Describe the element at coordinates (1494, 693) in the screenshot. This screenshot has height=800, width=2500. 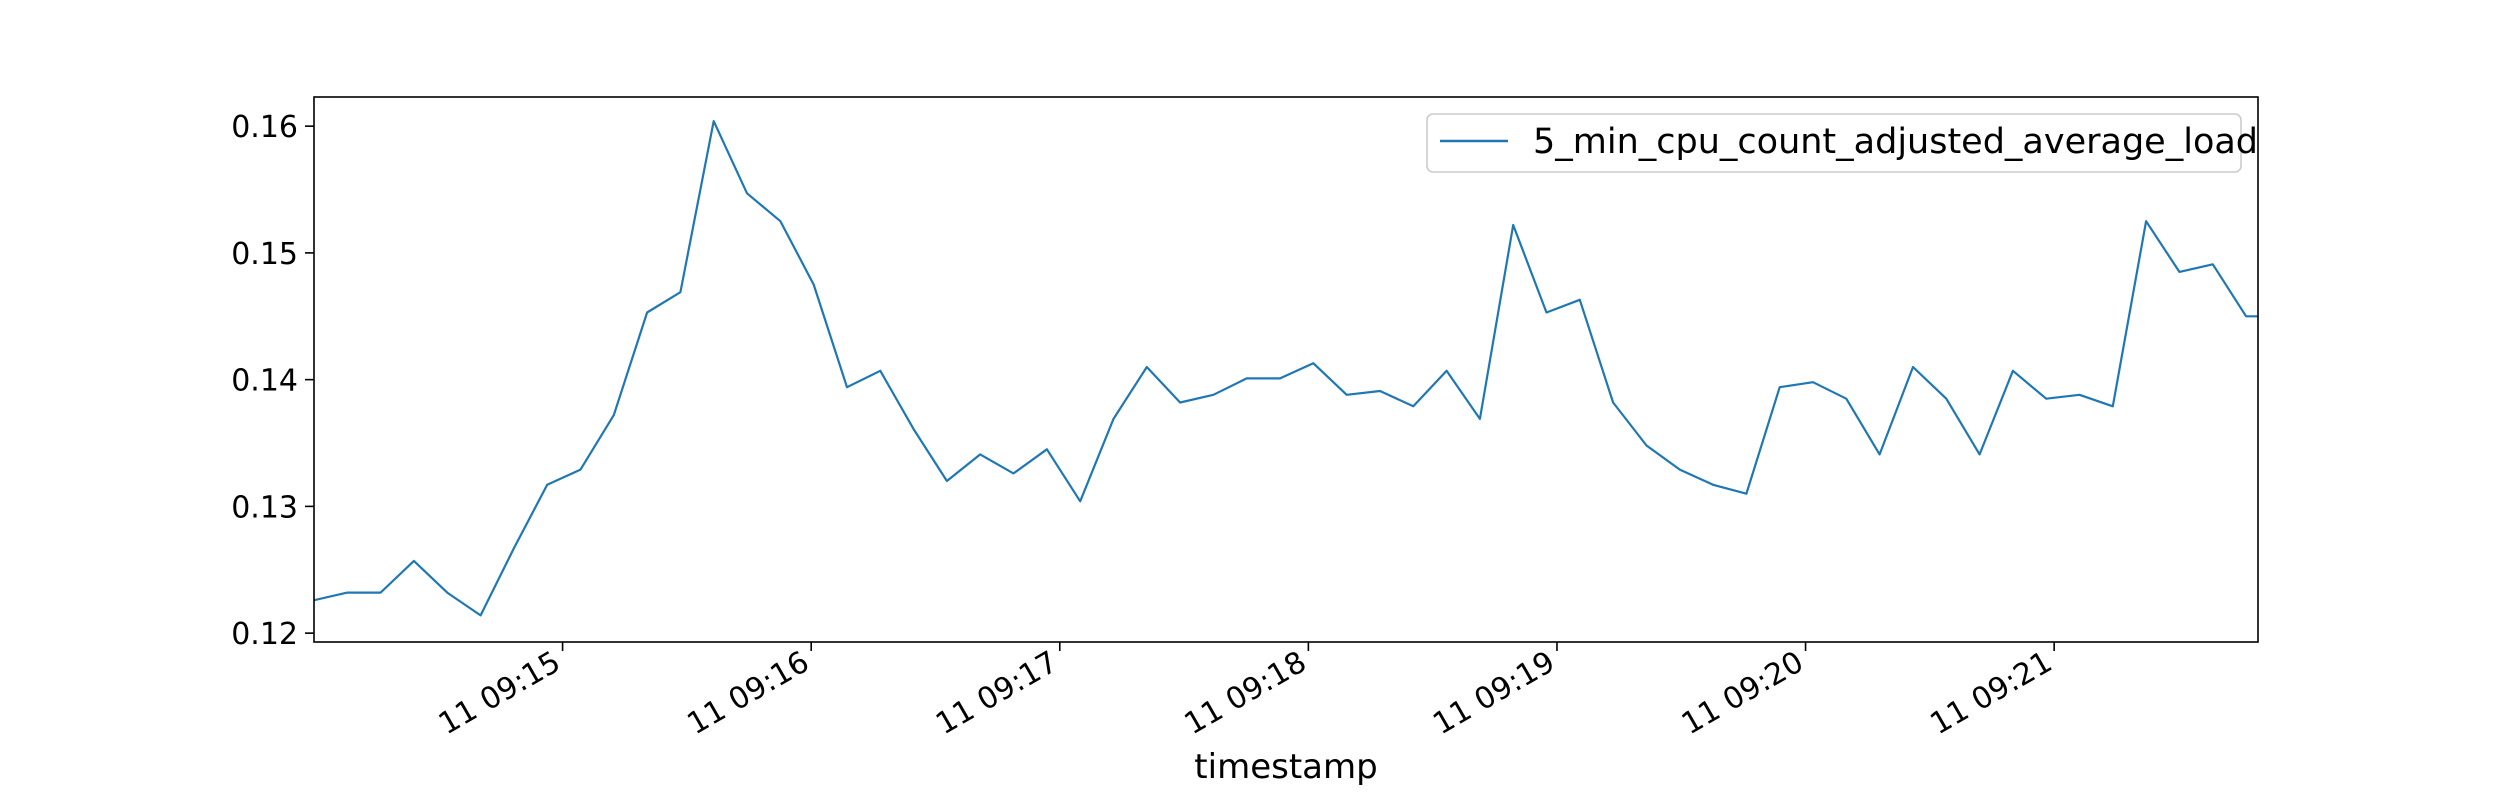
I see `x-tick-label: 11 09:19` at that location.